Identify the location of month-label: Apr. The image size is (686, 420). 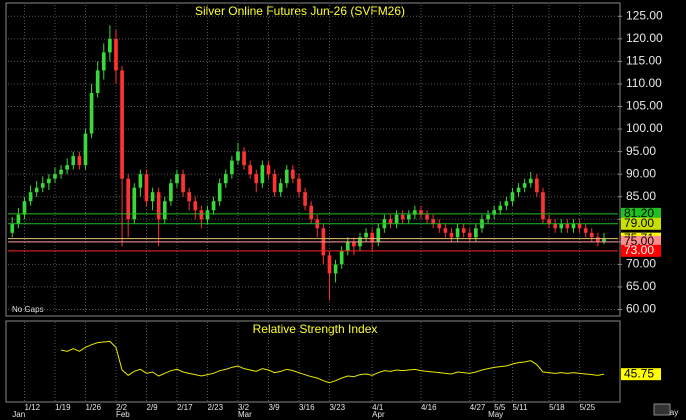
(378, 414).